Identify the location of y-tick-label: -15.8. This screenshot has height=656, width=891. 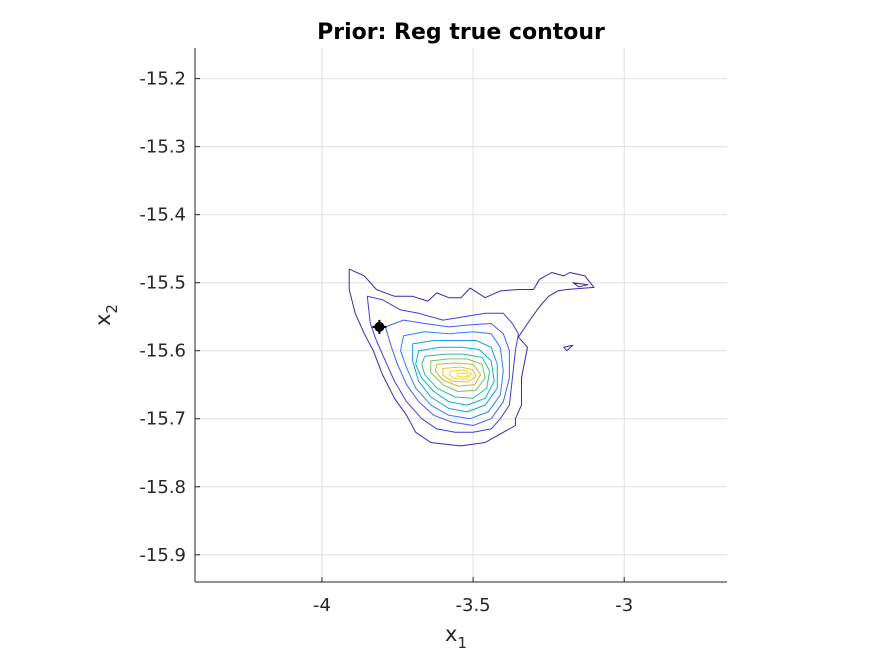
(162, 487).